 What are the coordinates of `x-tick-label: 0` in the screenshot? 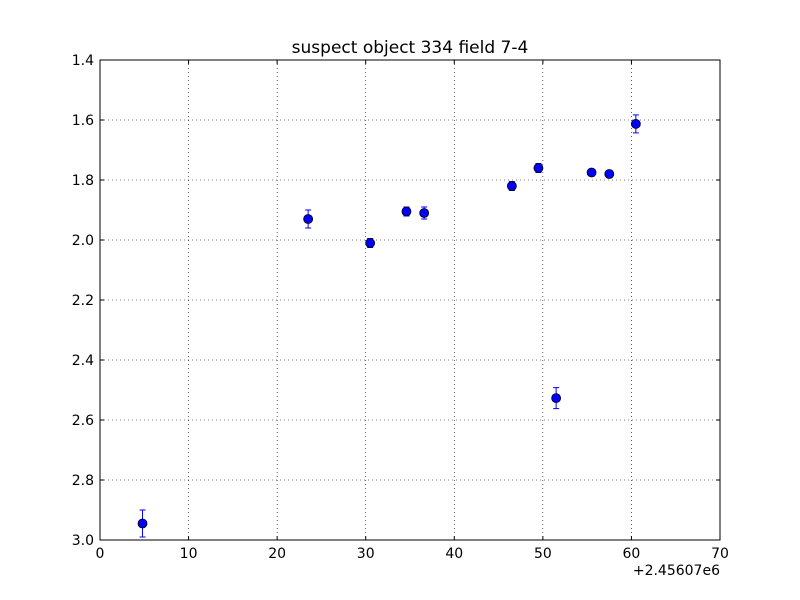 It's located at (100, 554).